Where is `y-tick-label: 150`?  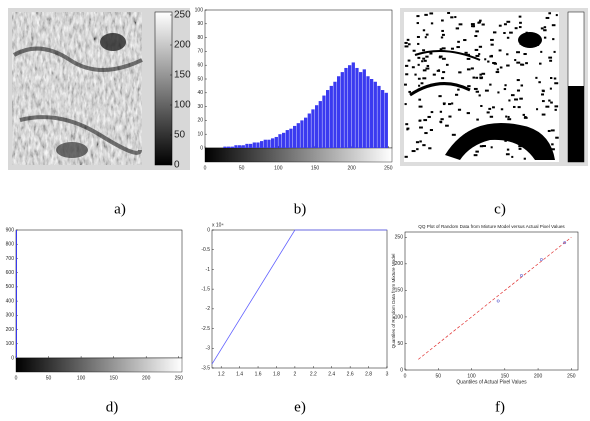
y-tick-label: 150 is located at coordinates (399, 291).